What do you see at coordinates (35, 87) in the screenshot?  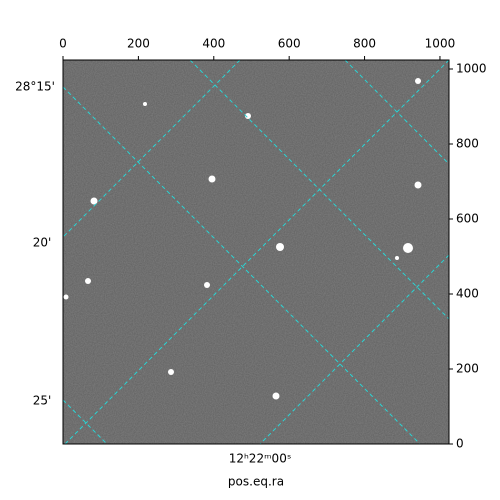 I see `dec-label: 28°15'` at bounding box center [35, 87].